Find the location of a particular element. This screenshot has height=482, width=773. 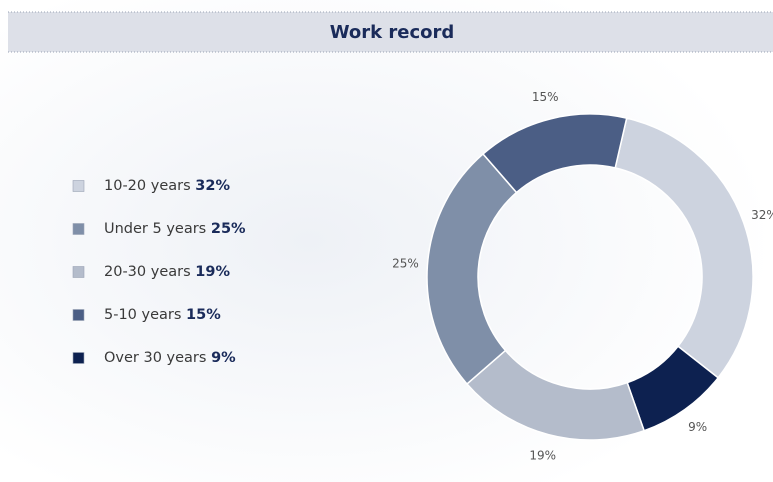

legend-category: 5-10 years is located at coordinates (142, 315).